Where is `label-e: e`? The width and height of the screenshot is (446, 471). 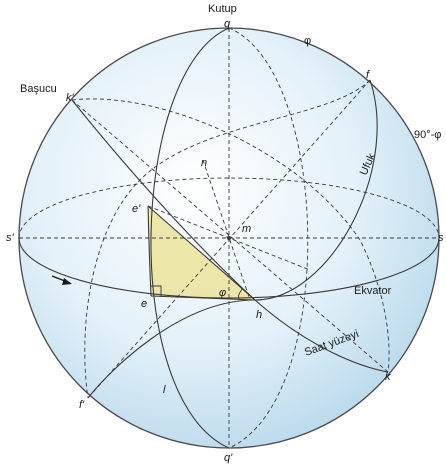
label-e: e is located at coordinates (144, 304).